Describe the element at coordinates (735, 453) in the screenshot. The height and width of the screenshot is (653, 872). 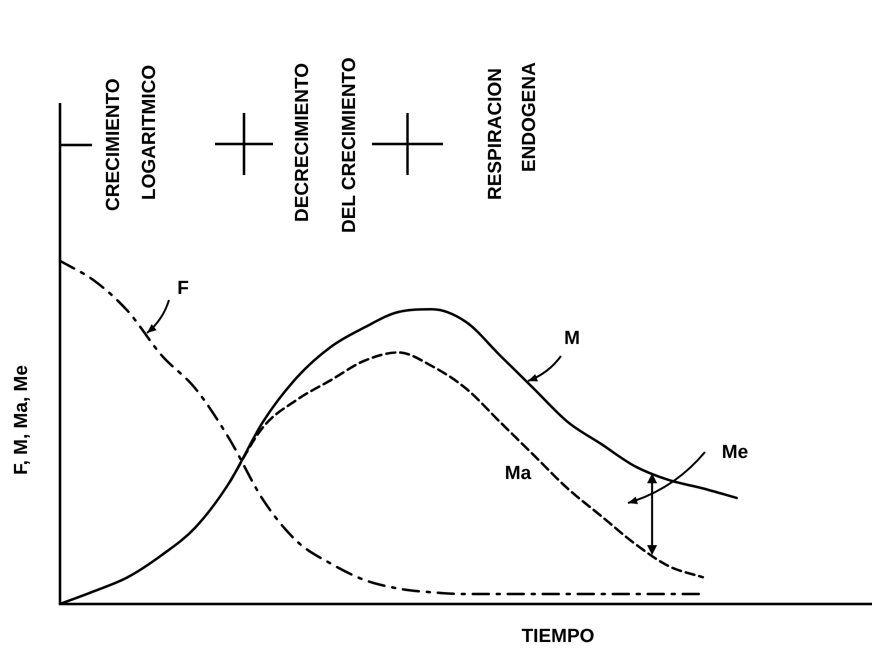
I see `annotation: Me` at that location.